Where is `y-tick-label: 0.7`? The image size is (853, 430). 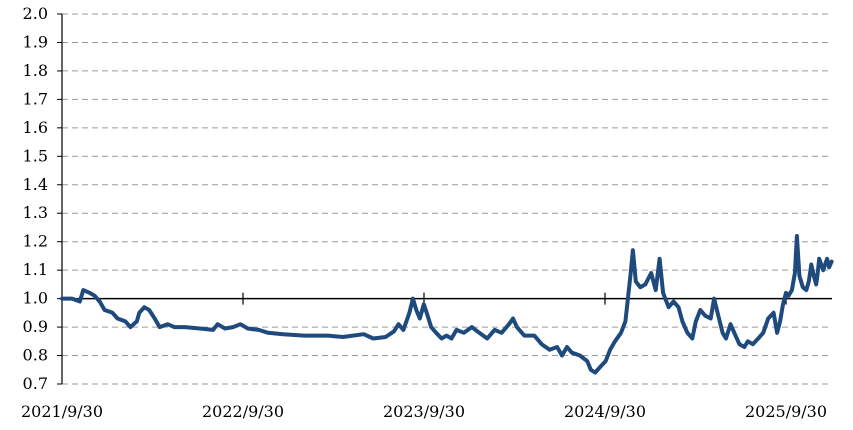 y-tick-label: 0.7 is located at coordinates (35, 383).